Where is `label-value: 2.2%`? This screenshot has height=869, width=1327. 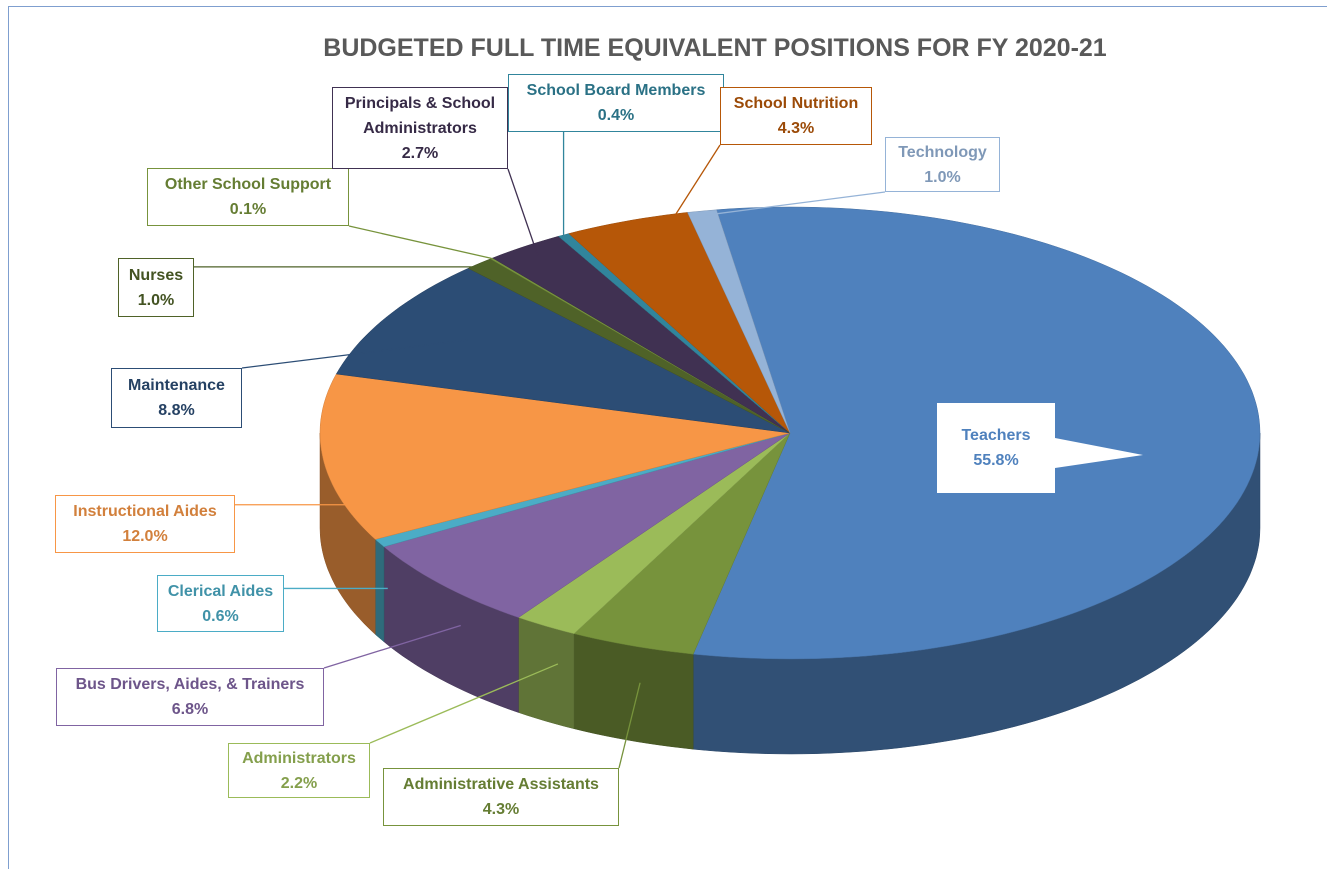
label-value: 2.2% is located at coordinates (299, 783).